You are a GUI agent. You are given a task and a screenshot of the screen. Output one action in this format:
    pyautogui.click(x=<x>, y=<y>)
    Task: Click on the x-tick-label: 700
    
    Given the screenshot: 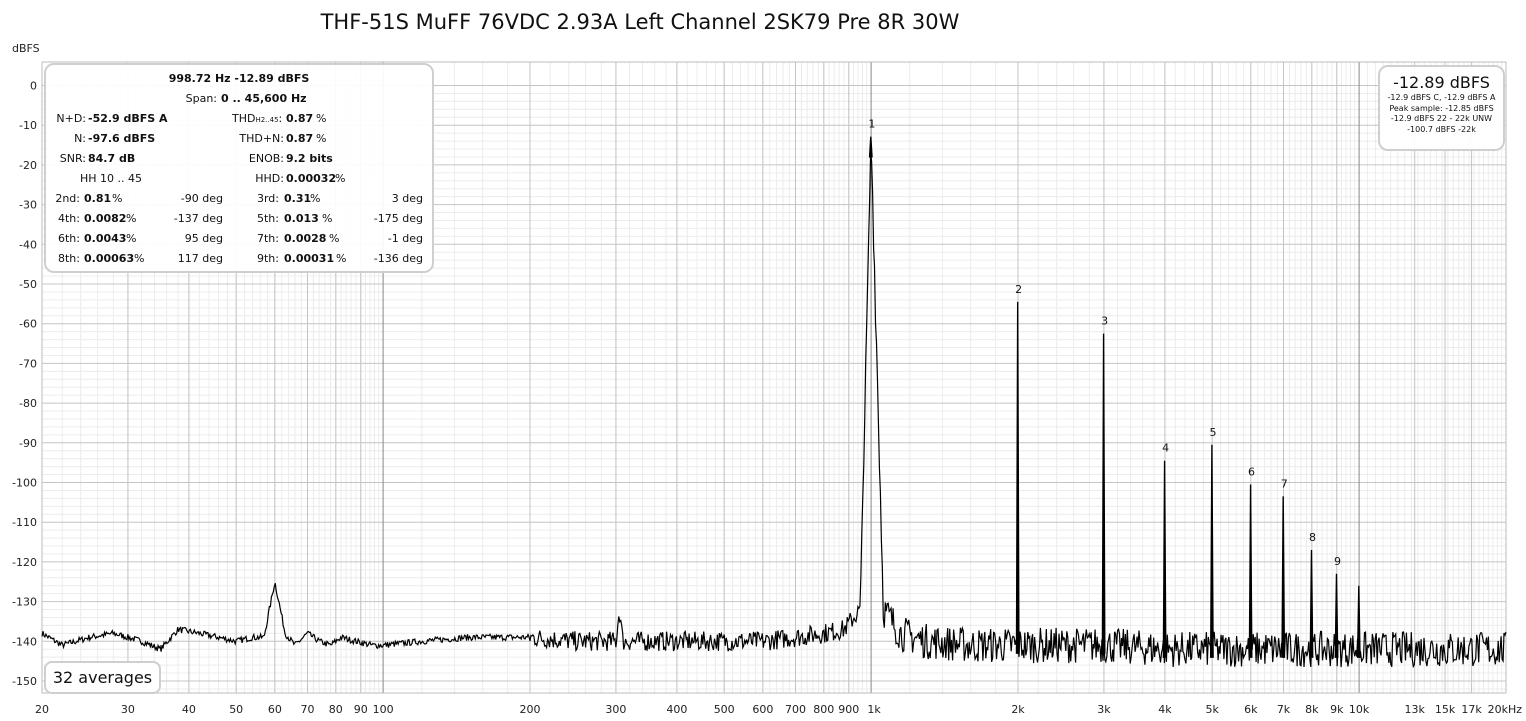 What is the action you would take?
    pyautogui.click(x=795, y=709)
    